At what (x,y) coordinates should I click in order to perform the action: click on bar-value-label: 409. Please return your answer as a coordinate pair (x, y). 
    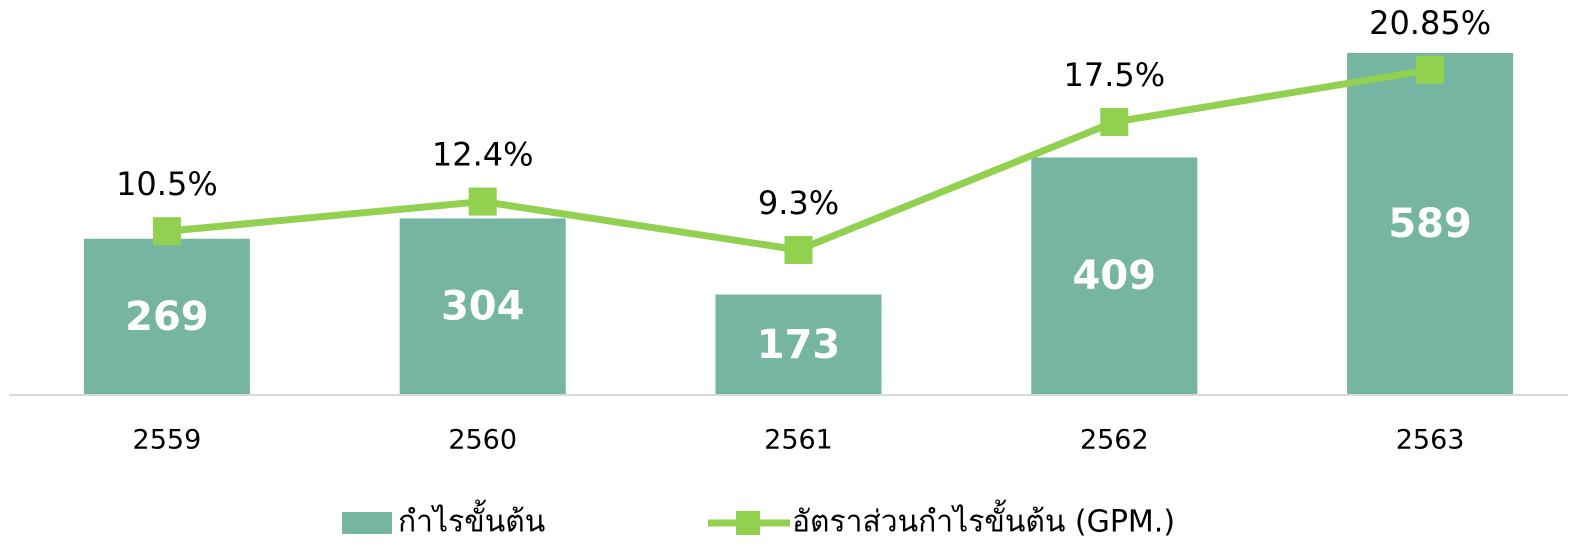
    Looking at the image, I should click on (1115, 276).